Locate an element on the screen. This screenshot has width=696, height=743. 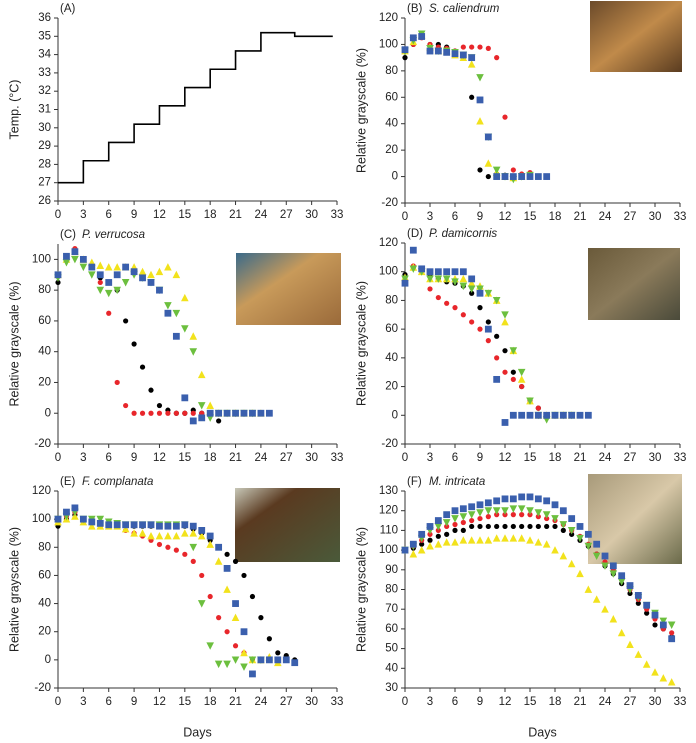
coral-photo is located at coordinates (288, 289).